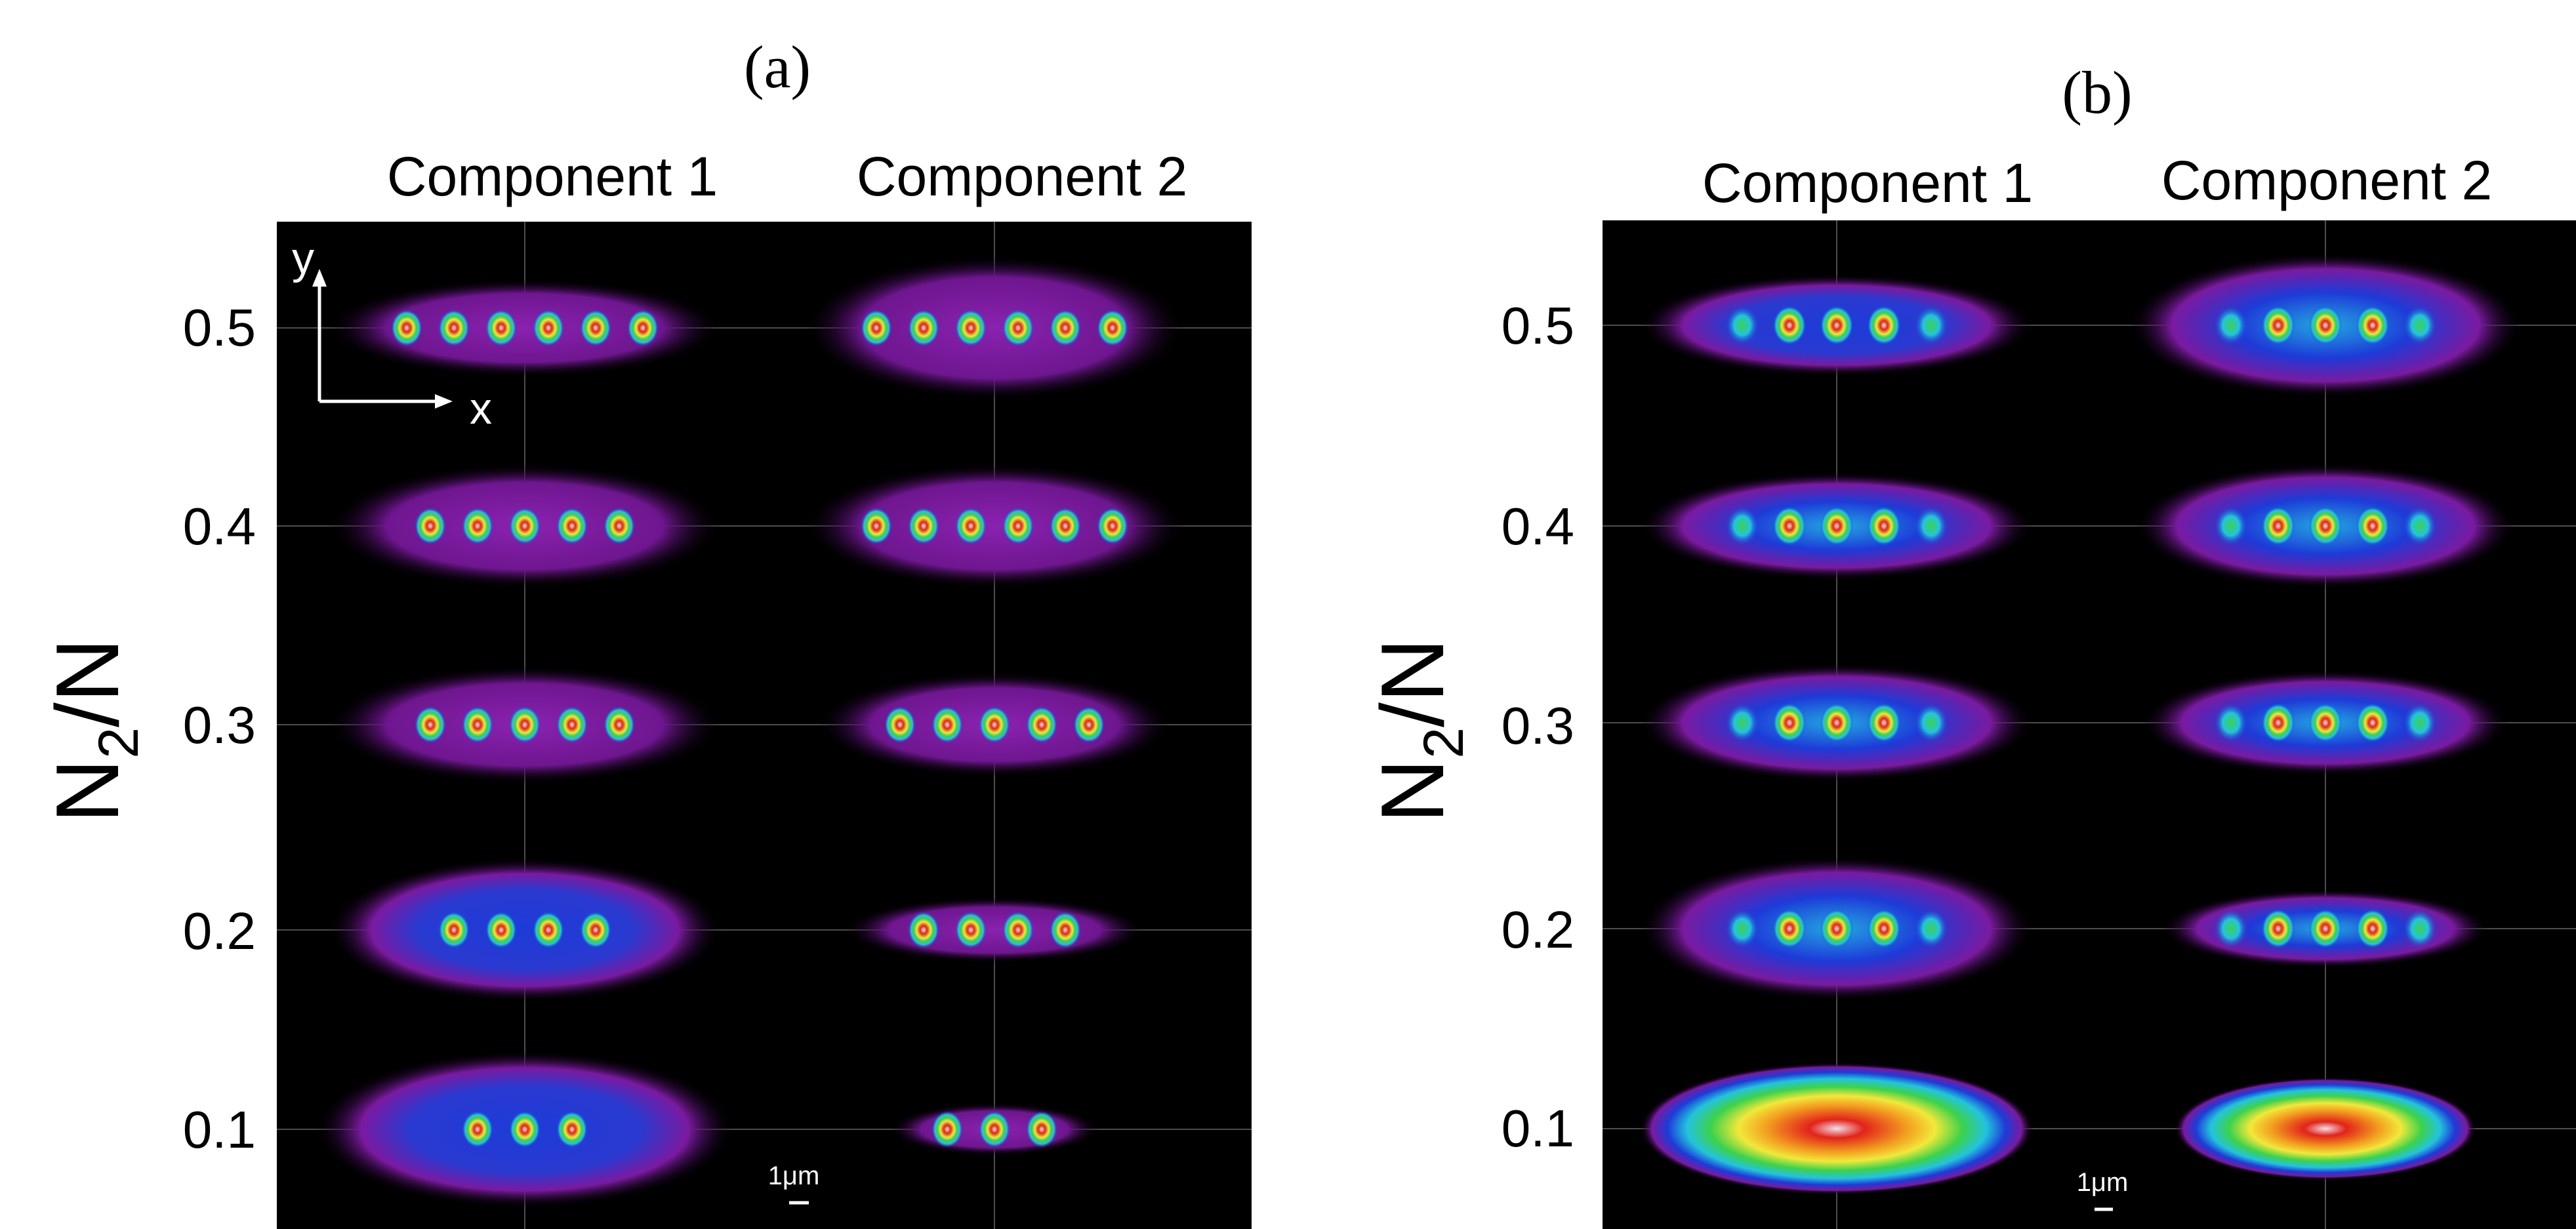 This screenshot has width=2576, height=1229. I want to click on panel-a-row-label-02: 0.2, so click(219, 931).